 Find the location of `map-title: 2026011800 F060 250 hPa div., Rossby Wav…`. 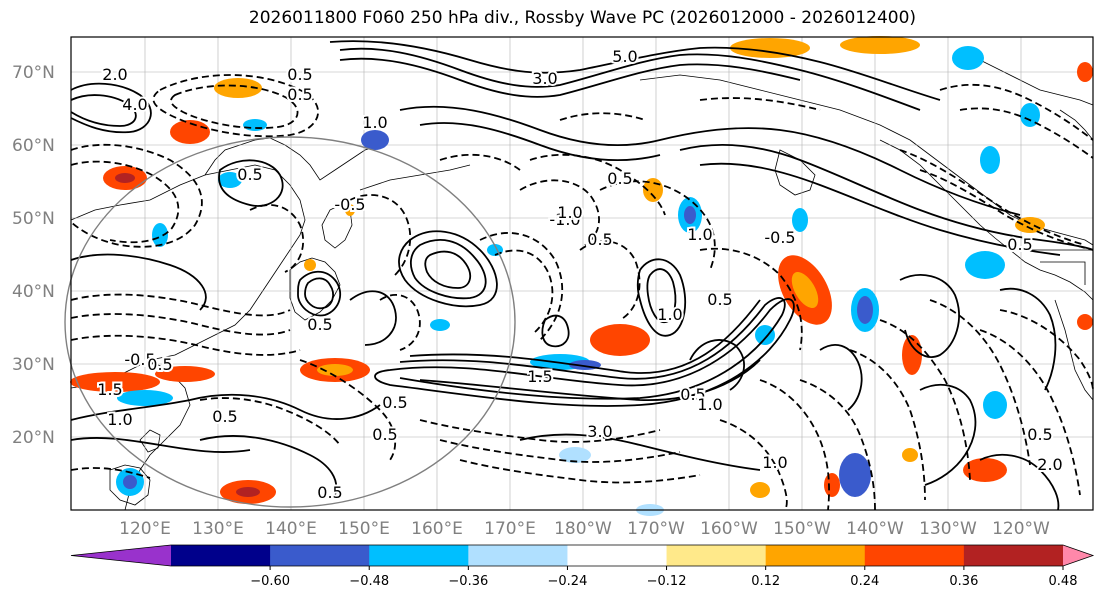

map-title: 2026011800 F060 250 hPa div., Rossby Wav… is located at coordinates (582, 18).